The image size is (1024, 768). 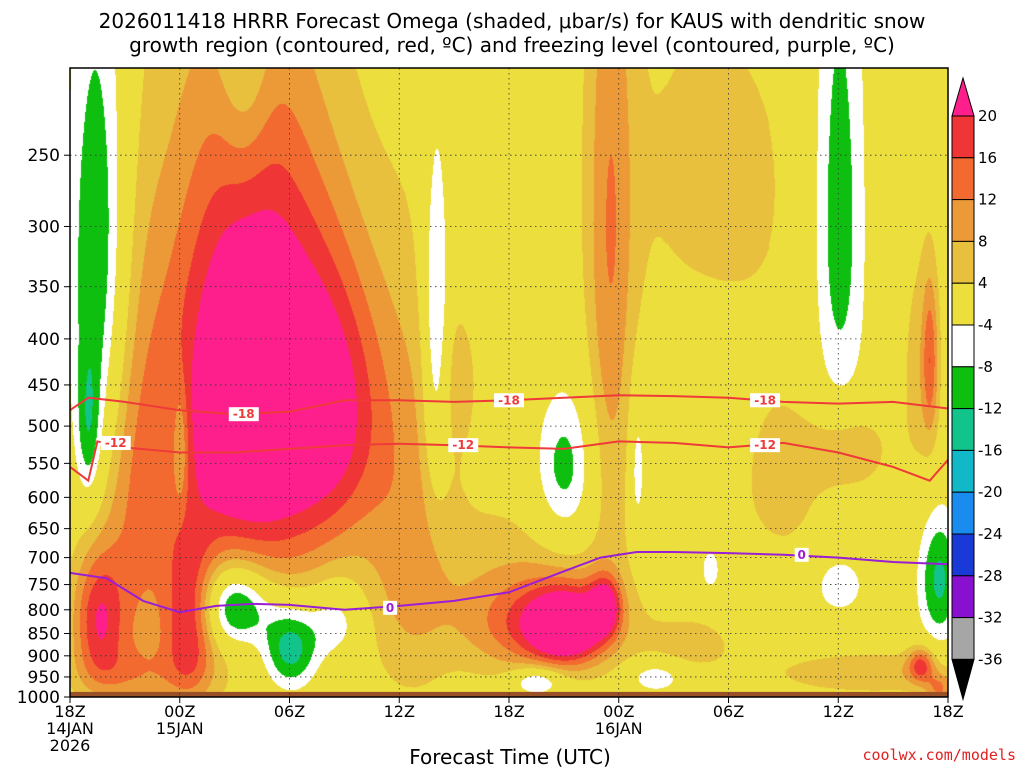 I want to click on colorbar-label: 8, so click(x=983, y=241).